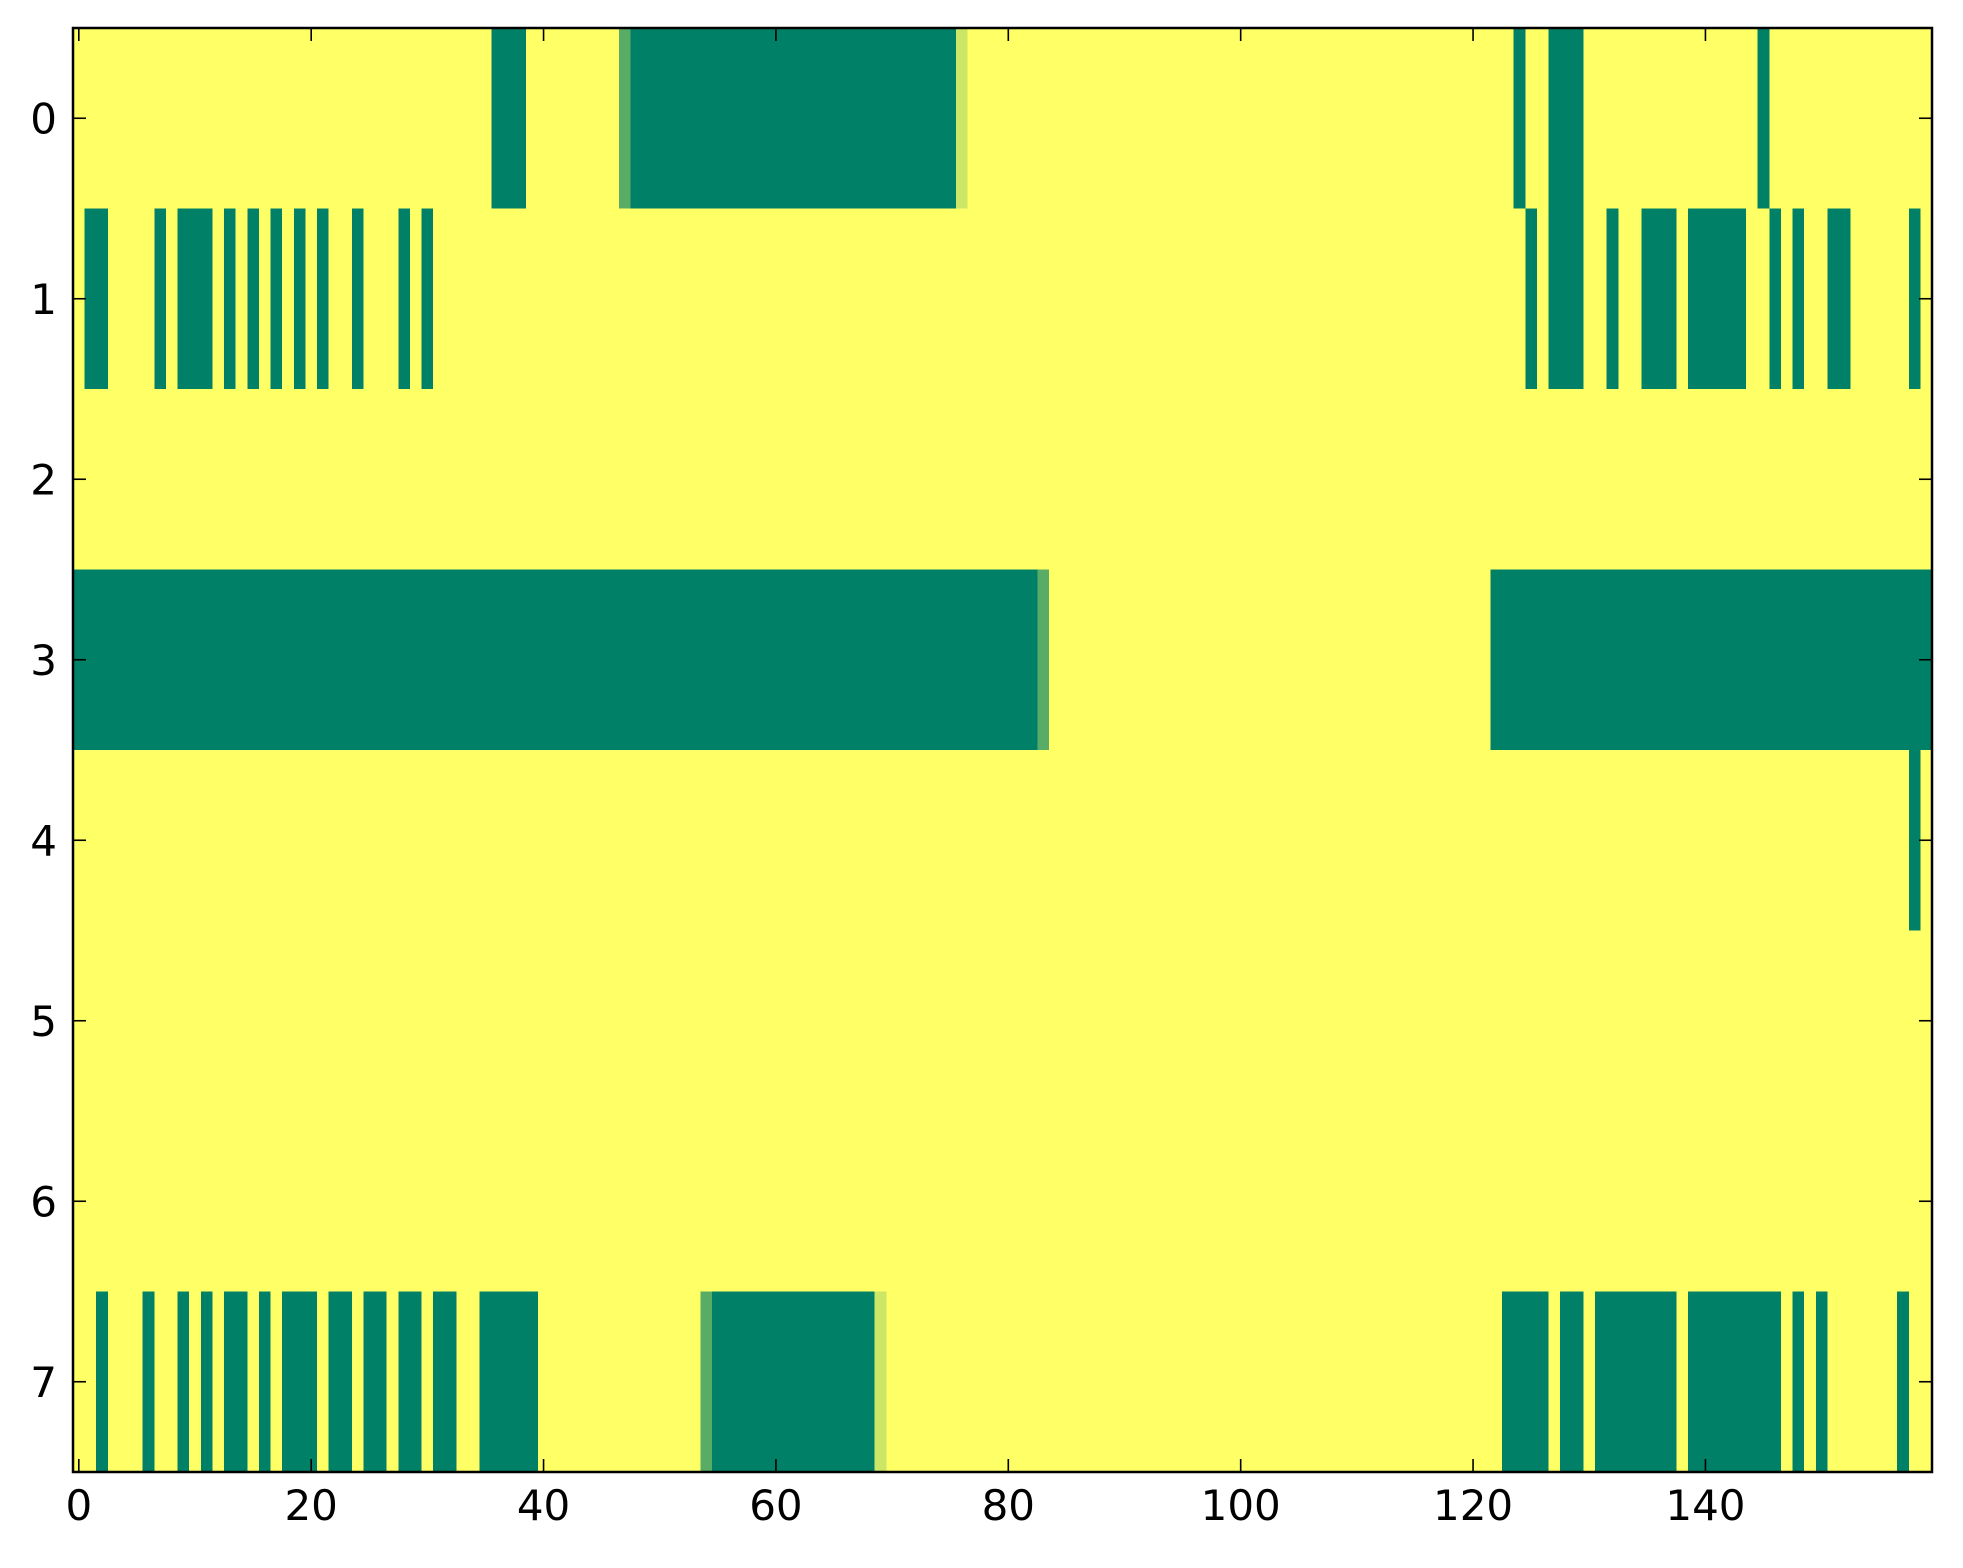 Image resolution: width=1963 pixels, height=1568 pixels. I want to click on x-tick-label: 20, so click(310, 1505).